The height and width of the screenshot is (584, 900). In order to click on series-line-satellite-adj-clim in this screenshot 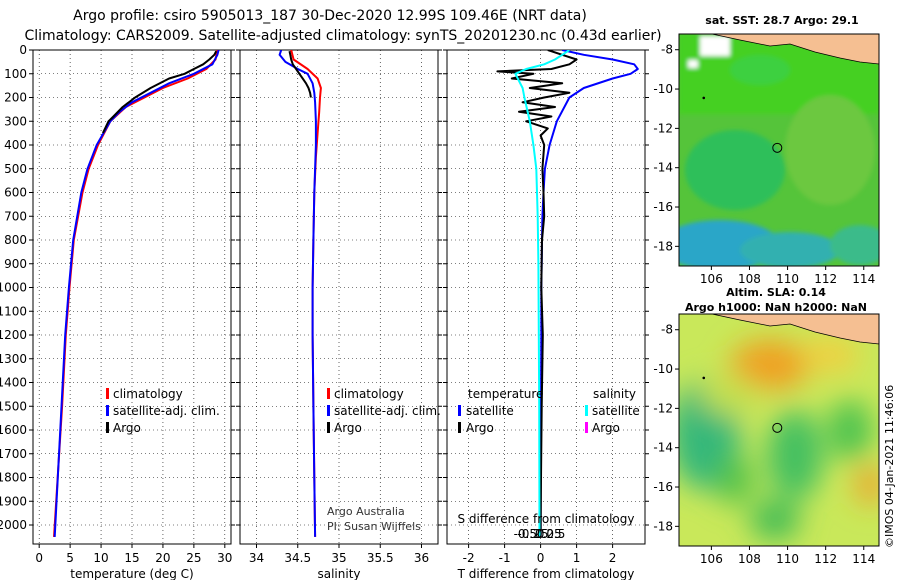, I will do `click(297, 293)`.